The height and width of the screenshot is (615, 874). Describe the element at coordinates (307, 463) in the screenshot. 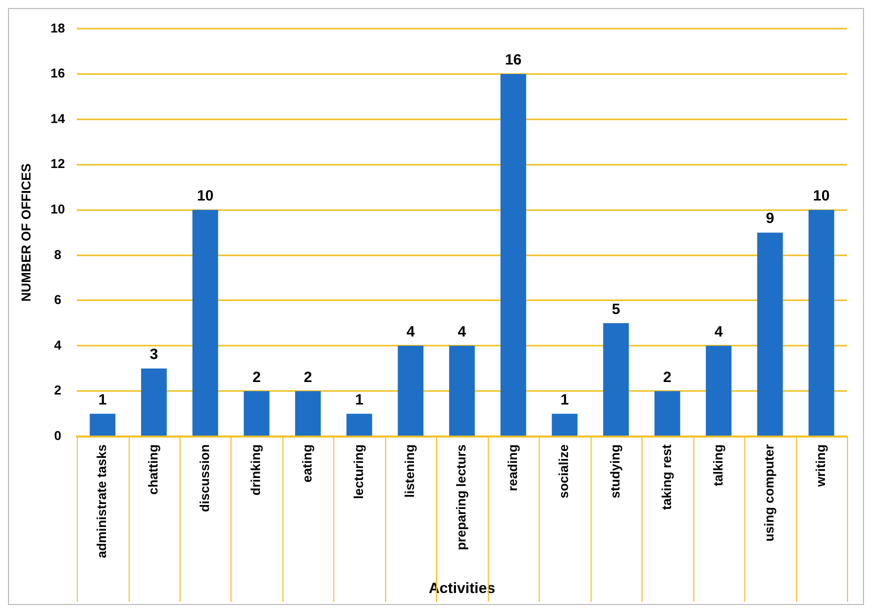

I see `x-tick-label: eating` at that location.